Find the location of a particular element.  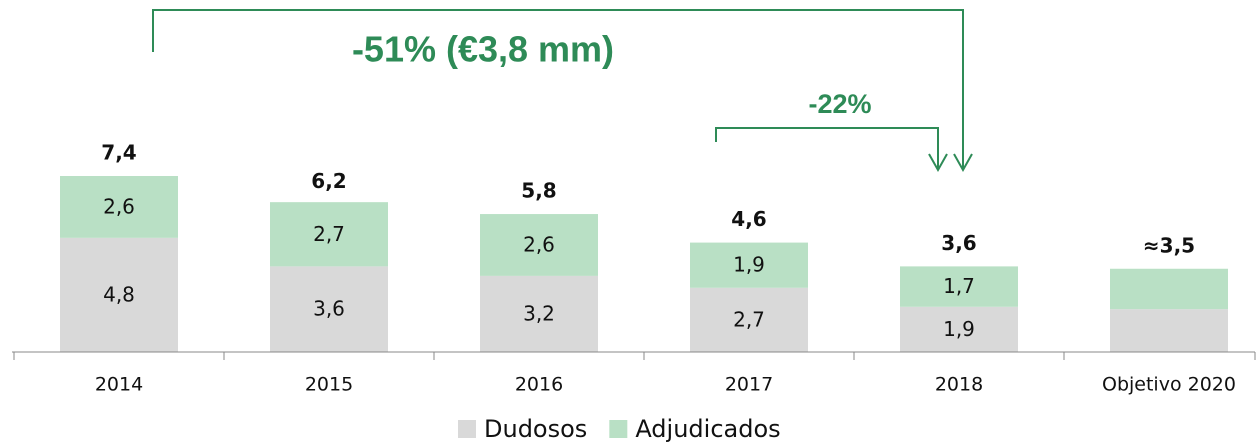

value-label: 3,2 is located at coordinates (539, 313).